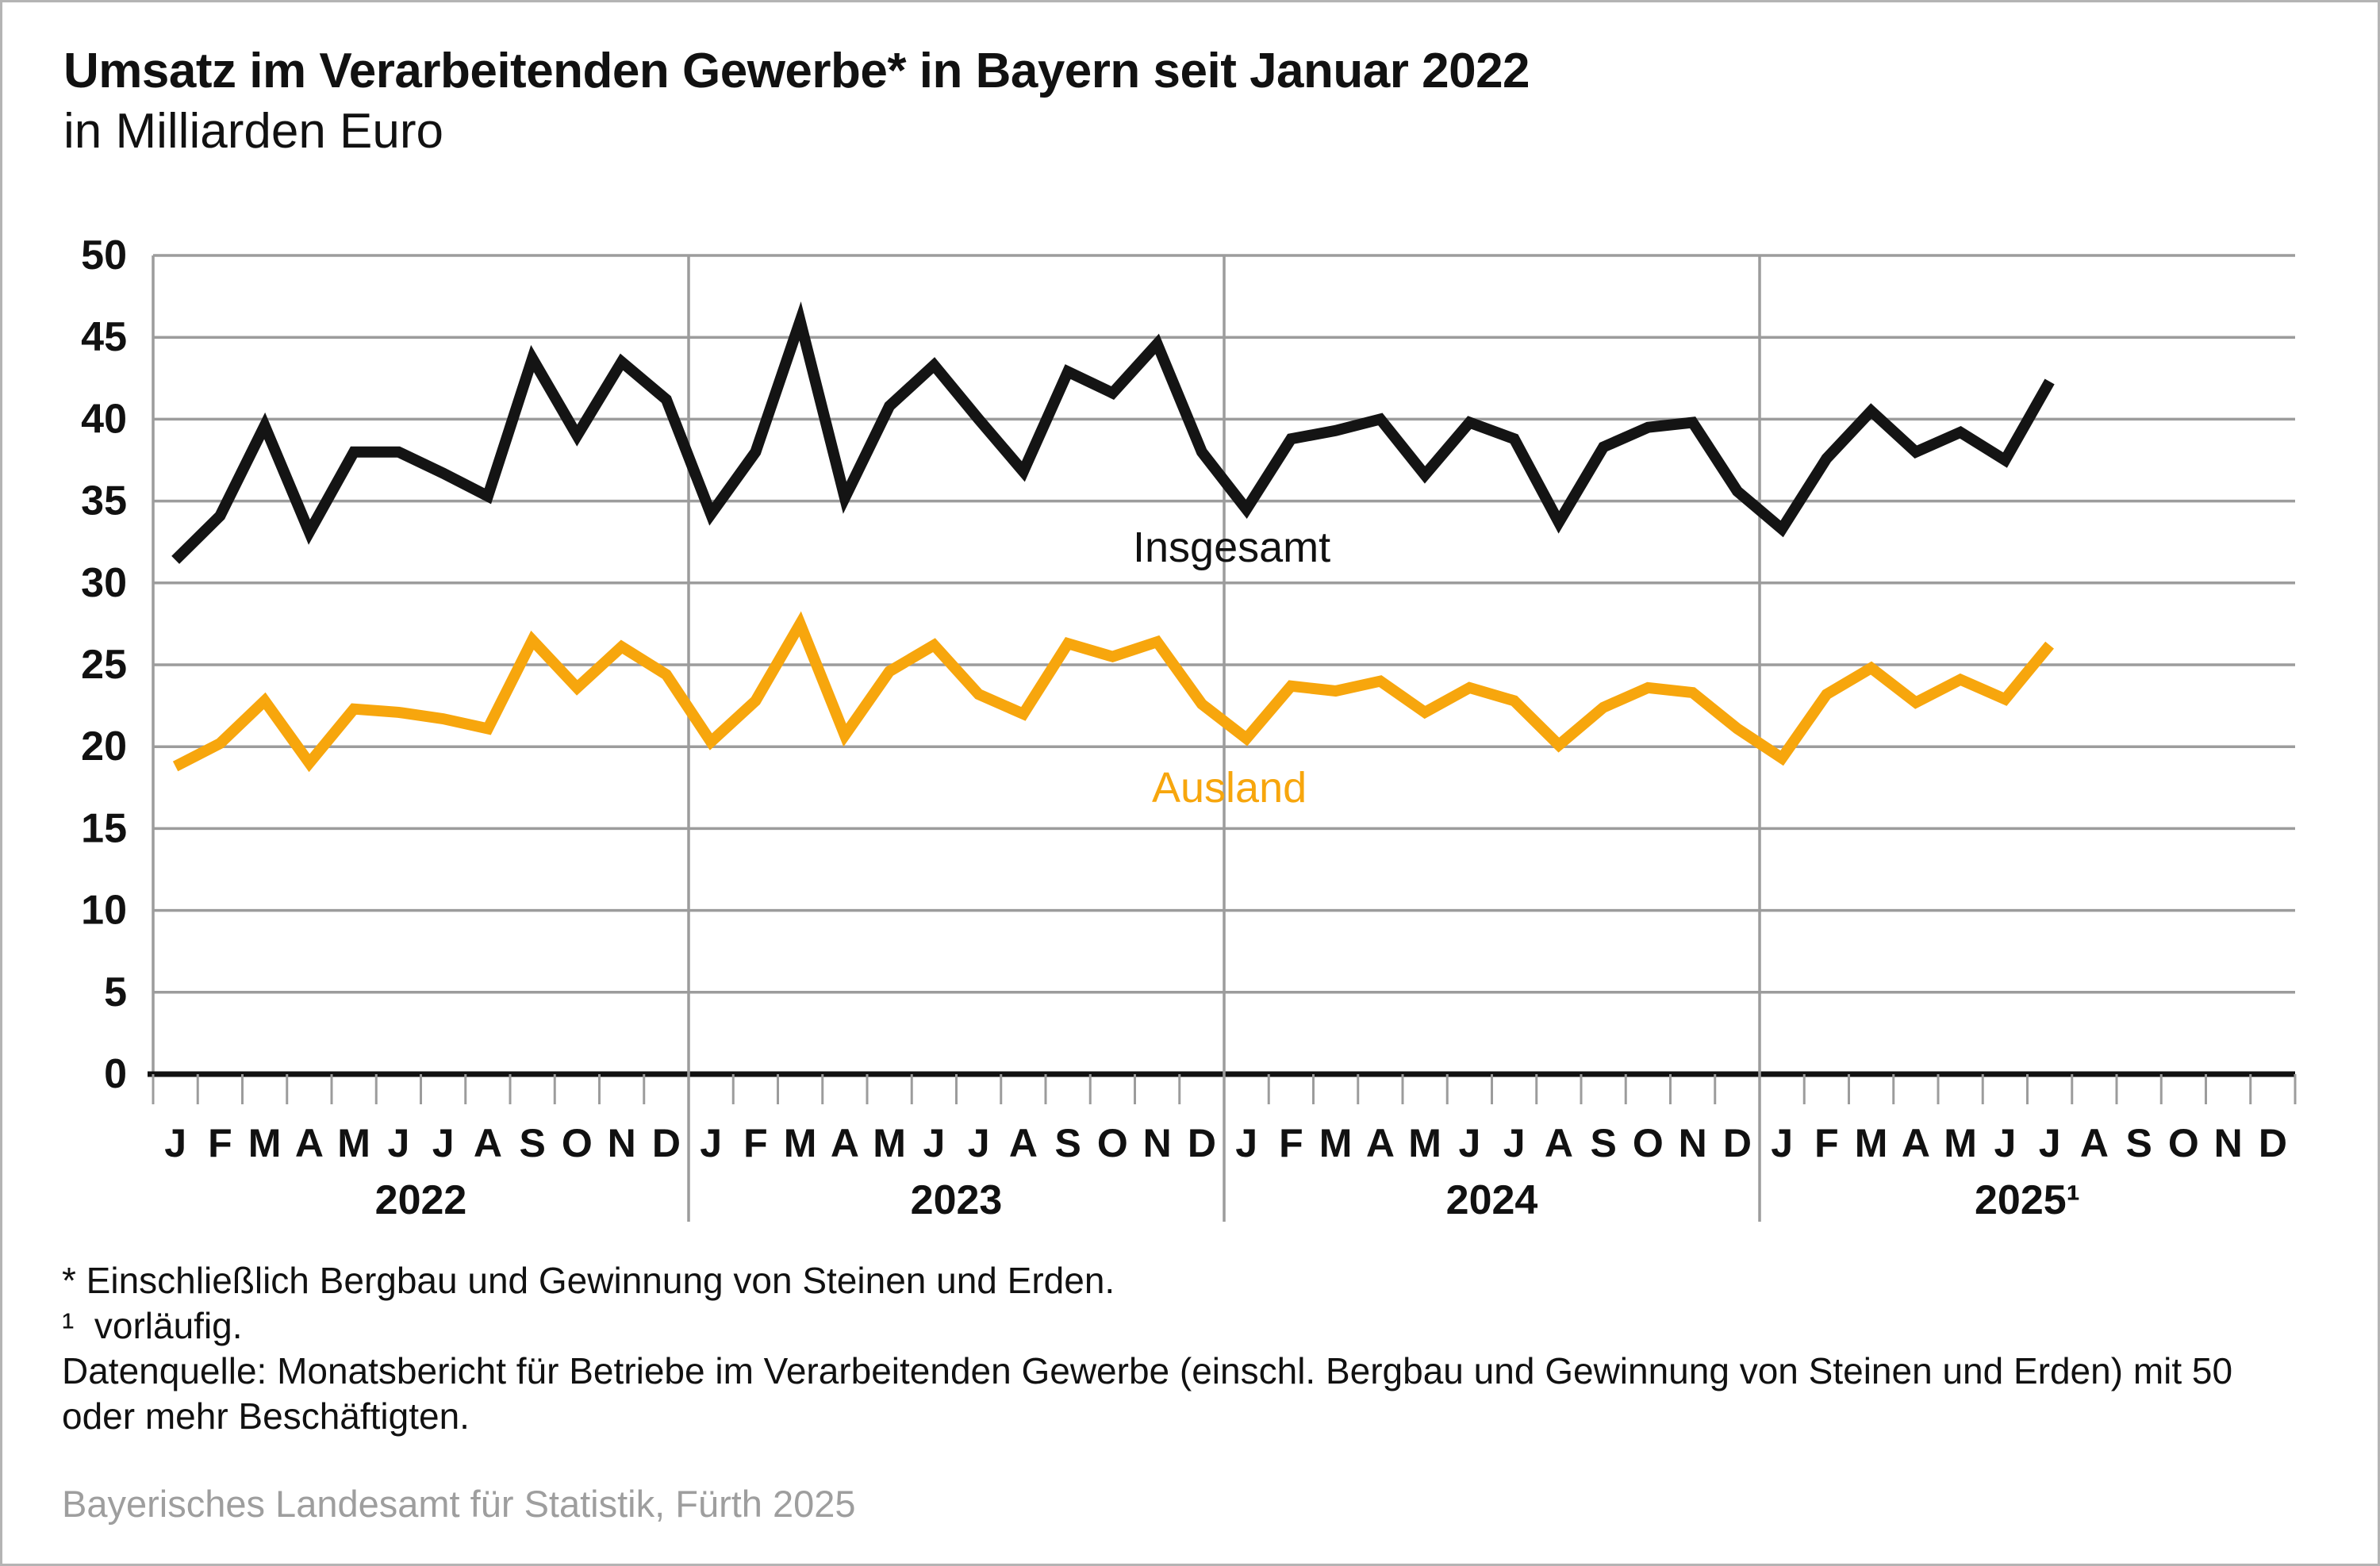 This screenshot has height=1566, width=2380. Describe the element at coordinates (104, 747) in the screenshot. I see `y-axis-label-20: 20` at that location.